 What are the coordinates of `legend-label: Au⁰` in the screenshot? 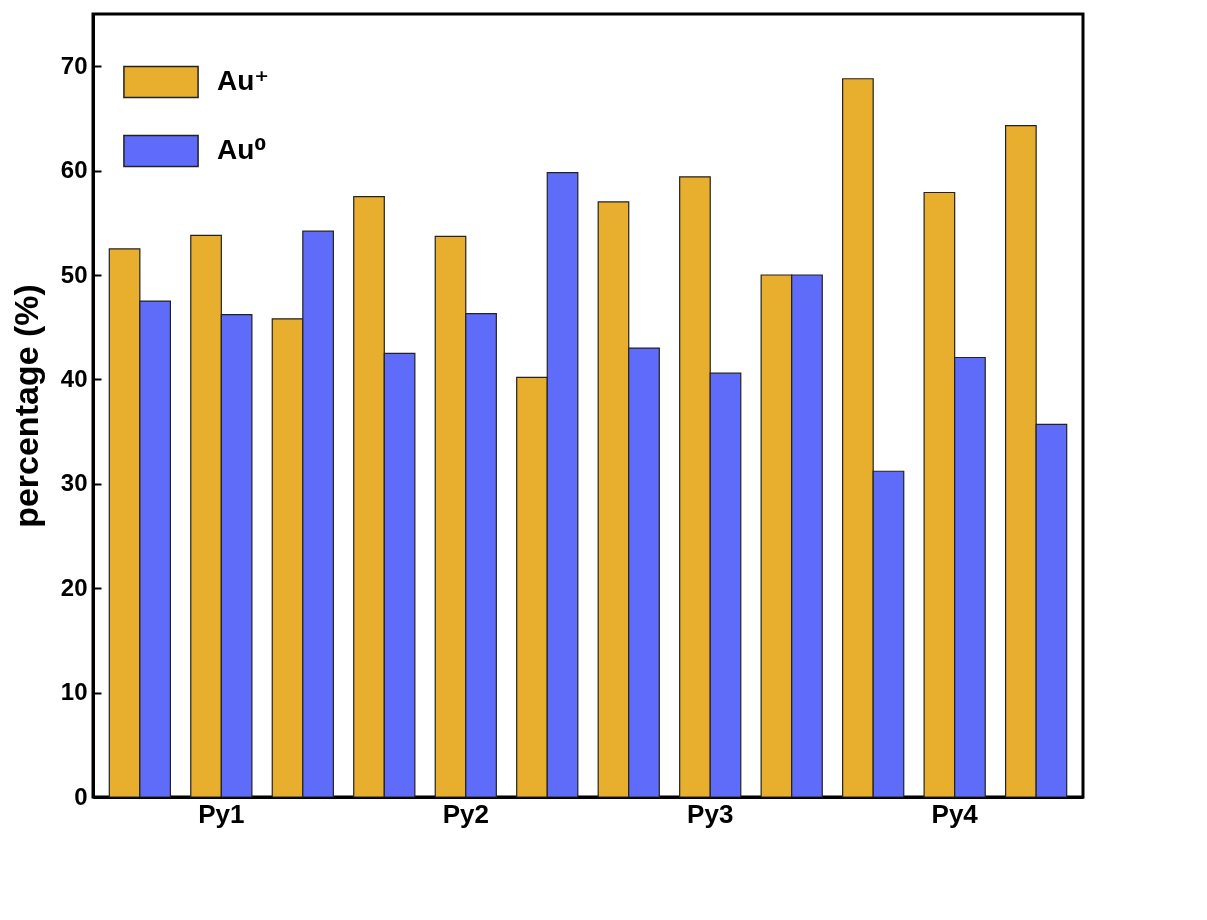 It's located at (242, 149).